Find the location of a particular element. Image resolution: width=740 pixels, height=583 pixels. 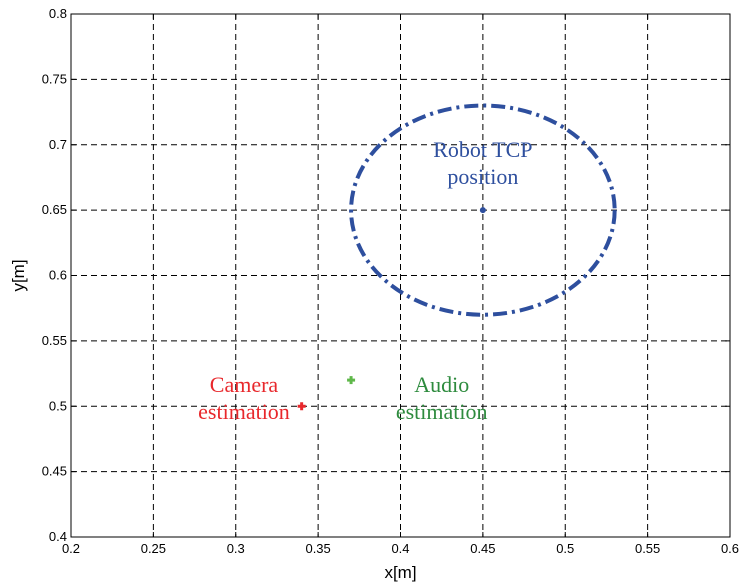

y-tick-label: 0.6 is located at coordinates (58, 275).